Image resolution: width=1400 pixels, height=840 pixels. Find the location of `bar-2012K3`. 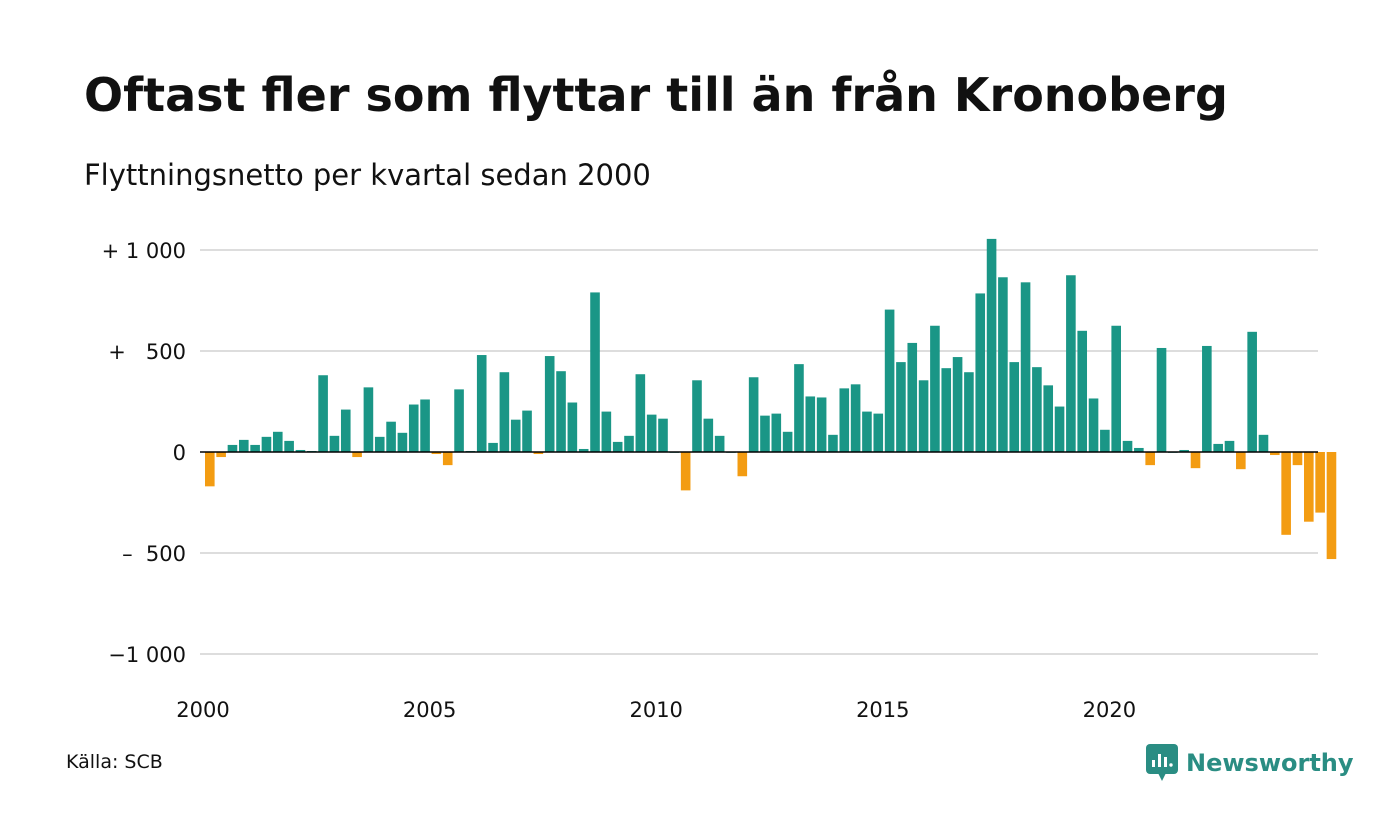

bar-2012K3 is located at coordinates (776, 432).